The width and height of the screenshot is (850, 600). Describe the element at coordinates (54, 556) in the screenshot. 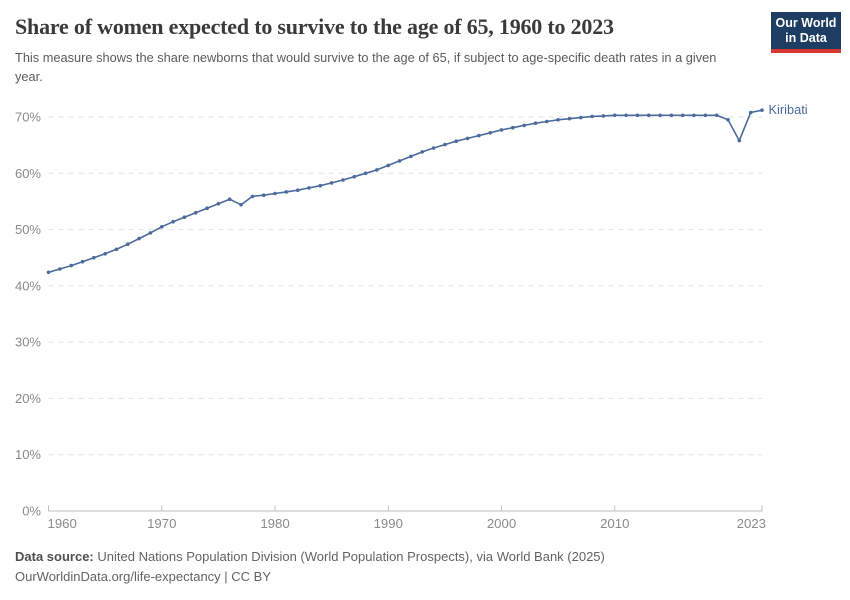

I see `data-source-label: Data source:` at that location.